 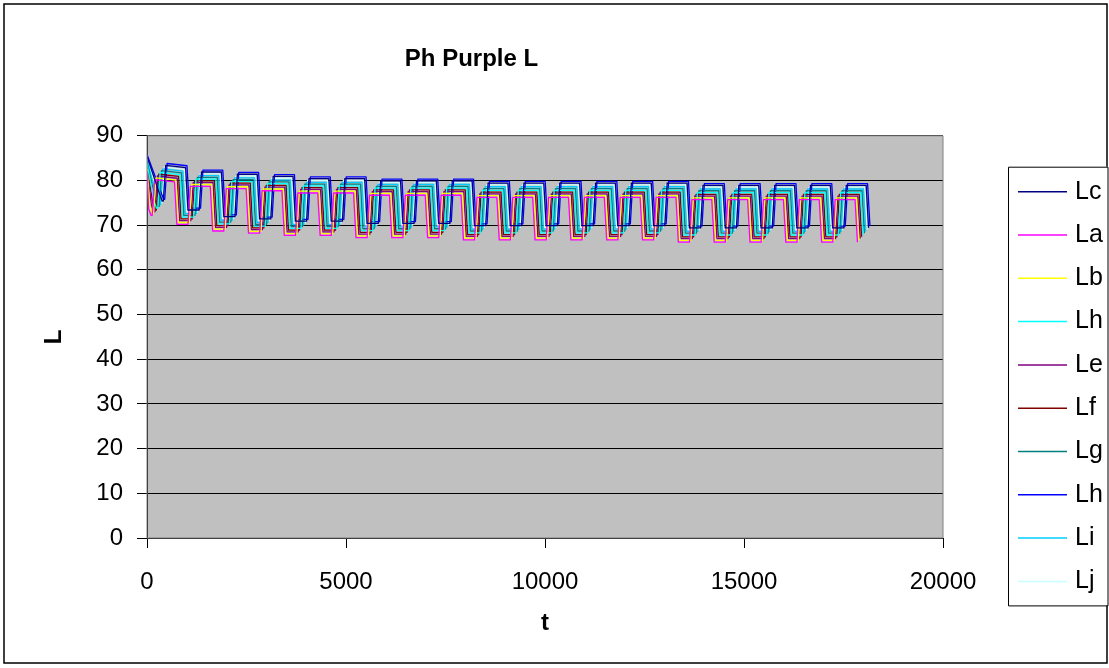 I want to click on x-tick-label: 20000, so click(x=943, y=581).